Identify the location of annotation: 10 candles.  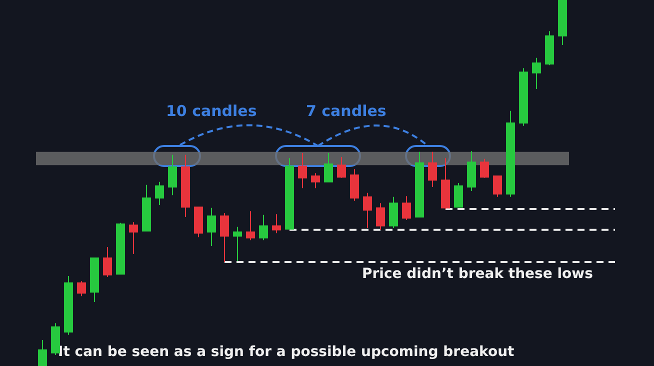
(211, 111).